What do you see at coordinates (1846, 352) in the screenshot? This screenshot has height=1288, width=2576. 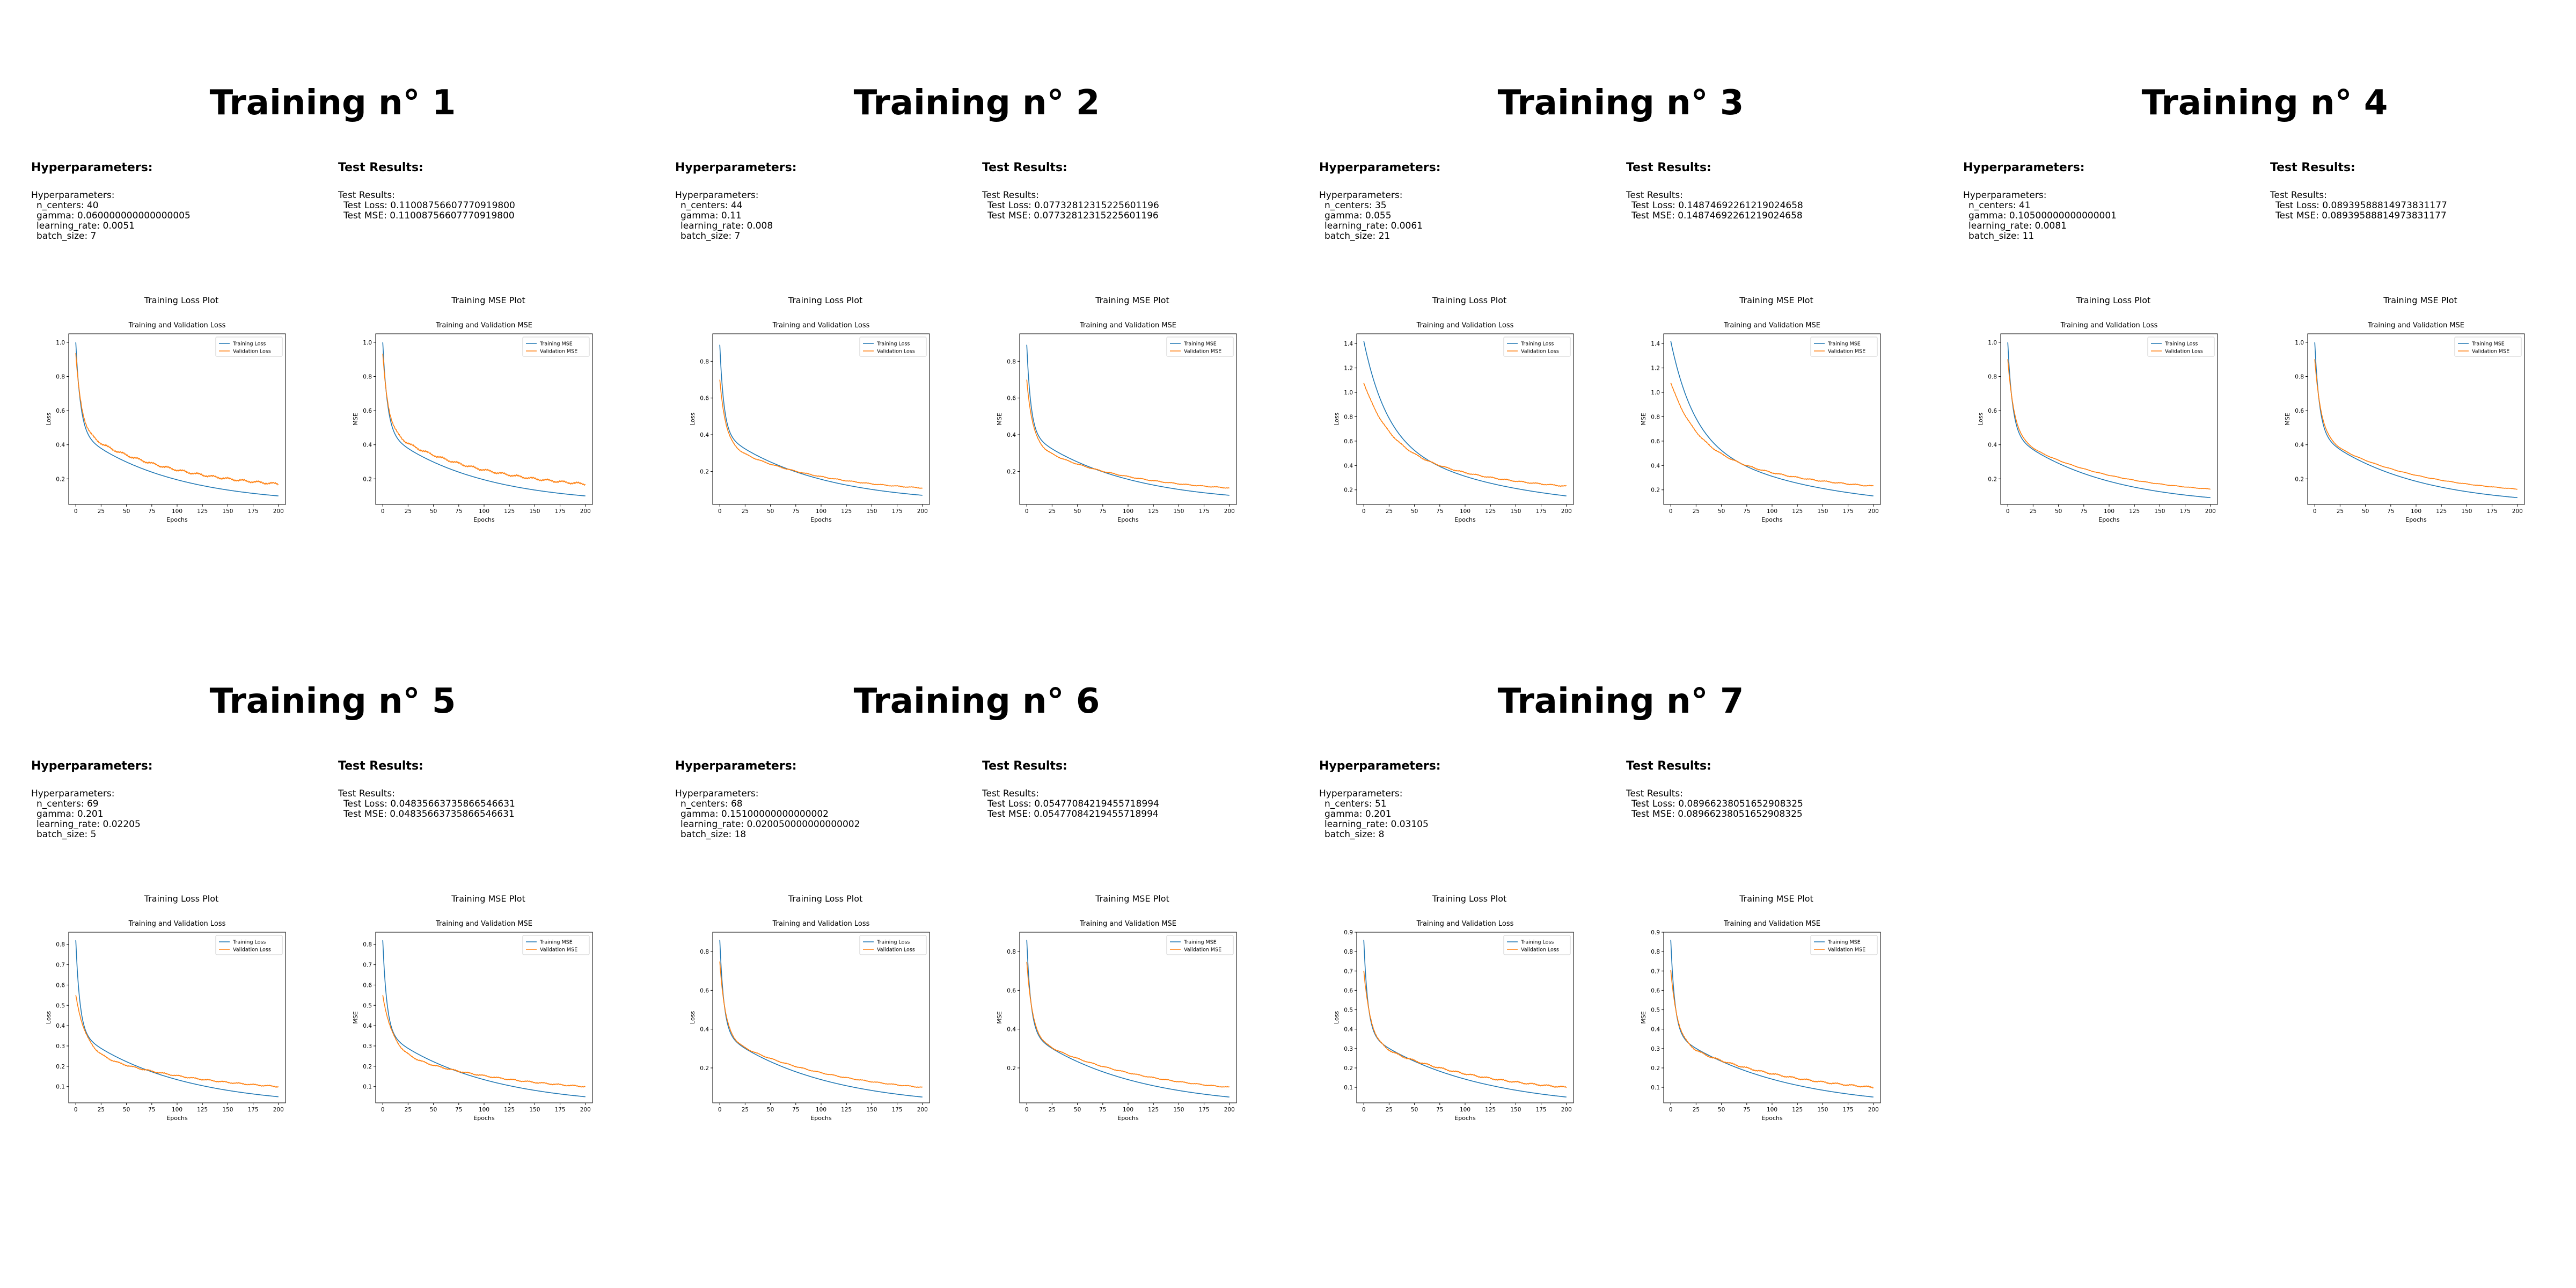 I see `legend-entry: Validation MSE` at bounding box center [1846, 352].